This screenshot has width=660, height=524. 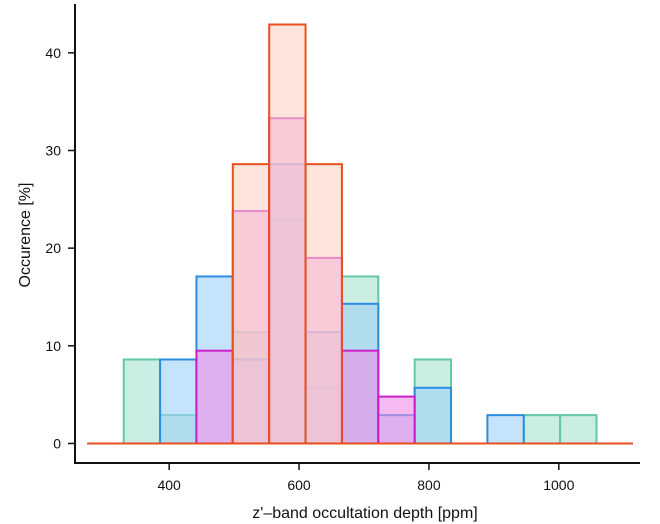 I want to click on x-axis-title: z'–band occultation depth [ppm], so click(x=364, y=513).